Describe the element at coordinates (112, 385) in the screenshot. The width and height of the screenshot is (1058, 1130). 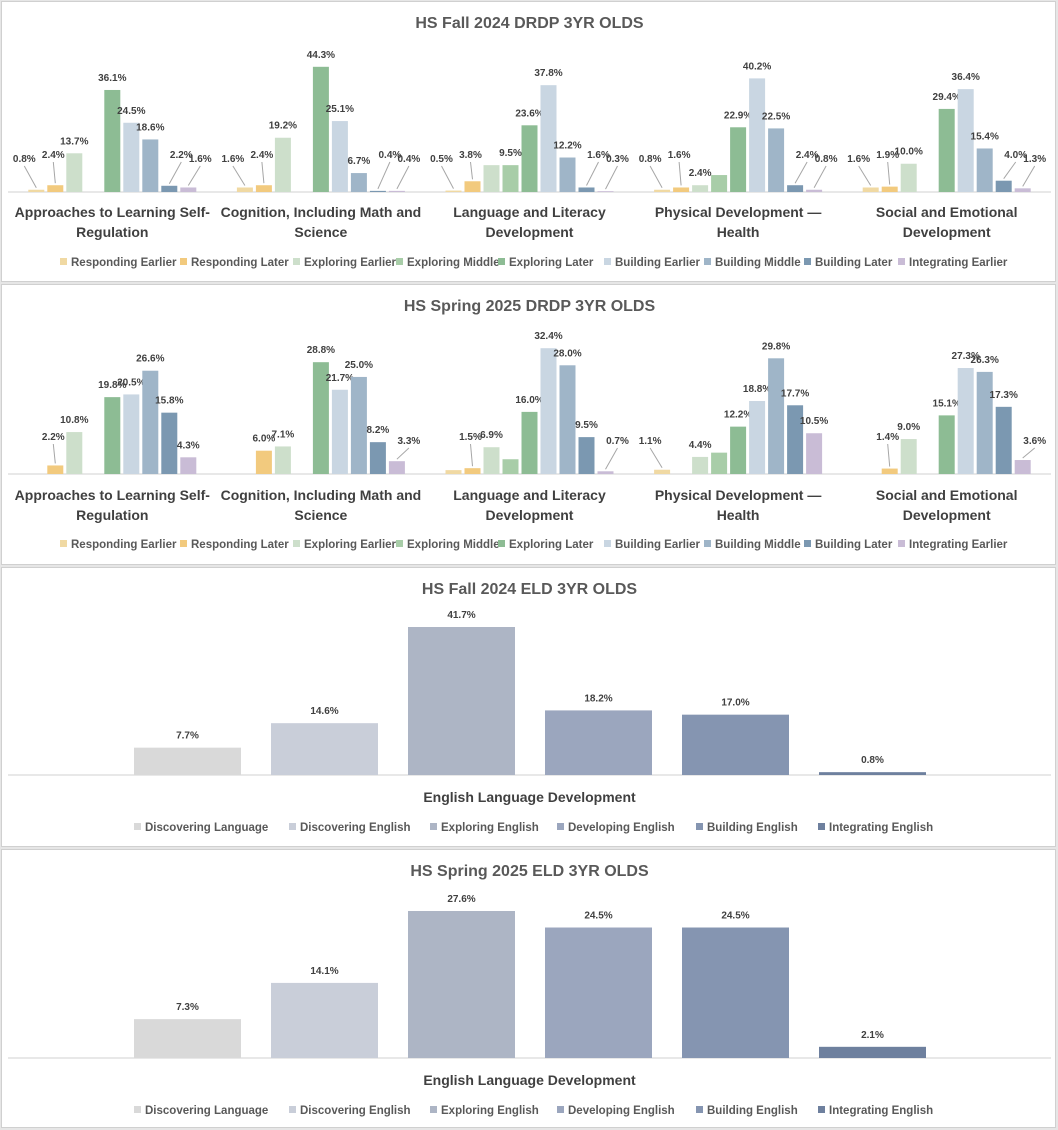
I see `data-label: 19.8%` at that location.